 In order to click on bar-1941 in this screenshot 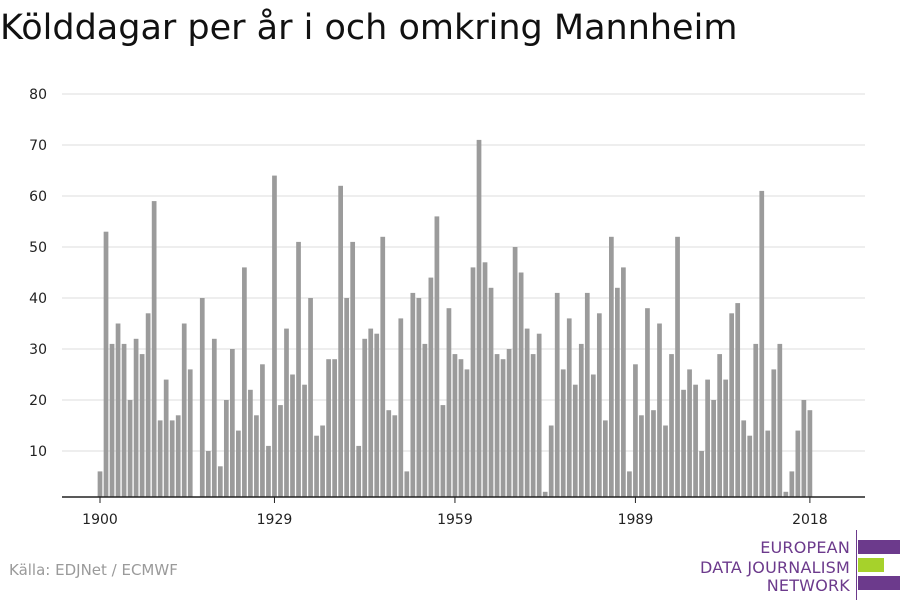, I will do `click(347, 397)`.